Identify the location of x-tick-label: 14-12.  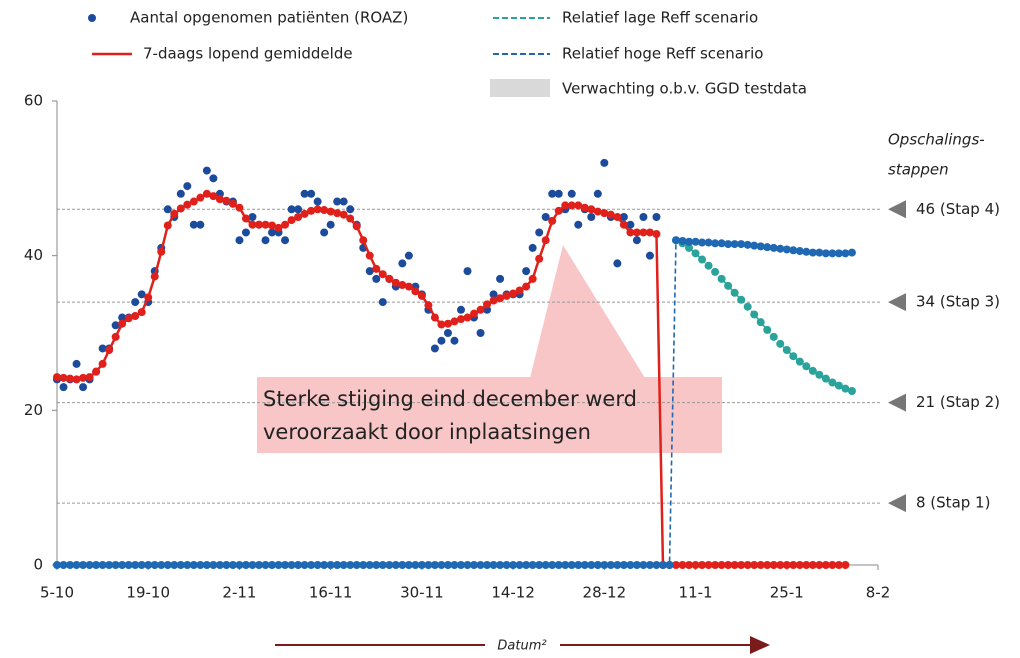
(513, 593).